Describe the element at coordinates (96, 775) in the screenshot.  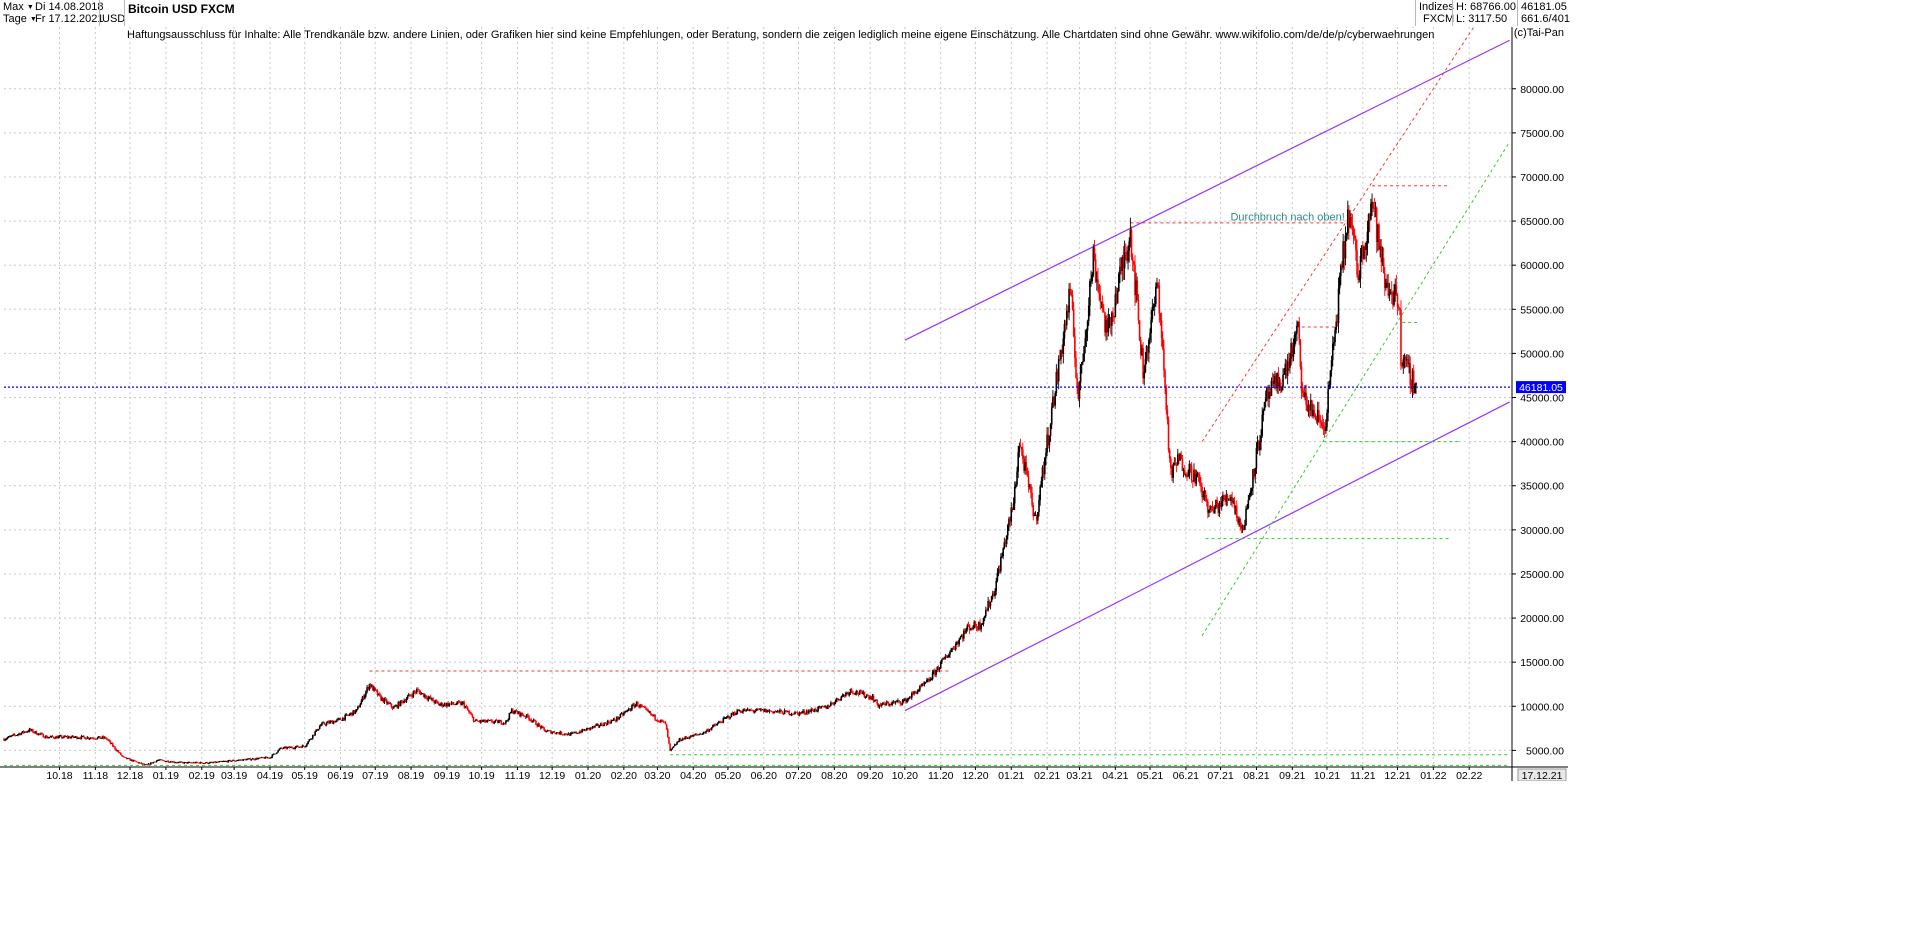
I see `x-tick-label: 11.18` at that location.